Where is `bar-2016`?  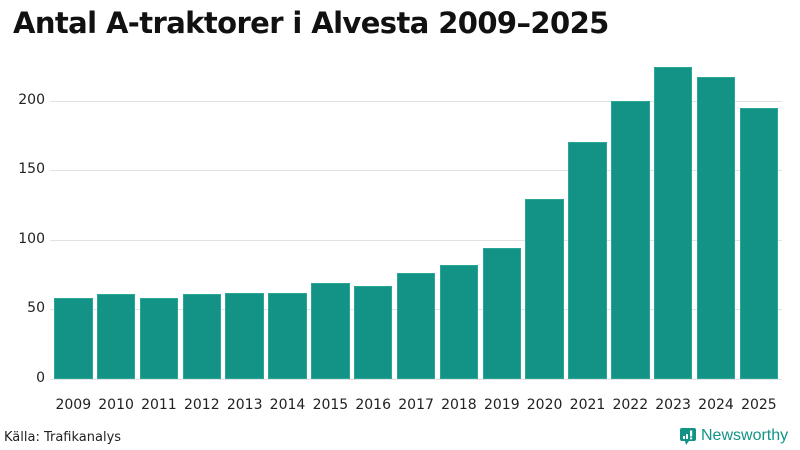 bar-2016 is located at coordinates (373, 332).